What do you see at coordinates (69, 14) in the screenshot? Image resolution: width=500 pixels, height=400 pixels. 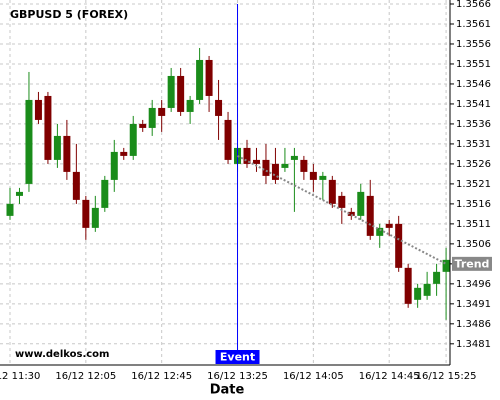 I see `chart-title: GBPUSD 5 (FOREX)` at bounding box center [69, 14].